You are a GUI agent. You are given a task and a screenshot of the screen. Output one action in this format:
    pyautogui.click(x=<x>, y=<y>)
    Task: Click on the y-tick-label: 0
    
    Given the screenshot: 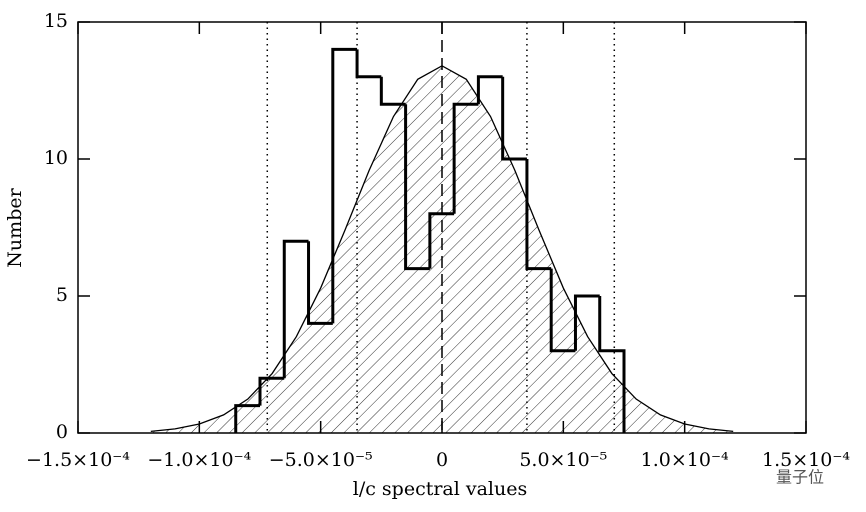 What is the action you would take?
    pyautogui.click(x=62, y=432)
    